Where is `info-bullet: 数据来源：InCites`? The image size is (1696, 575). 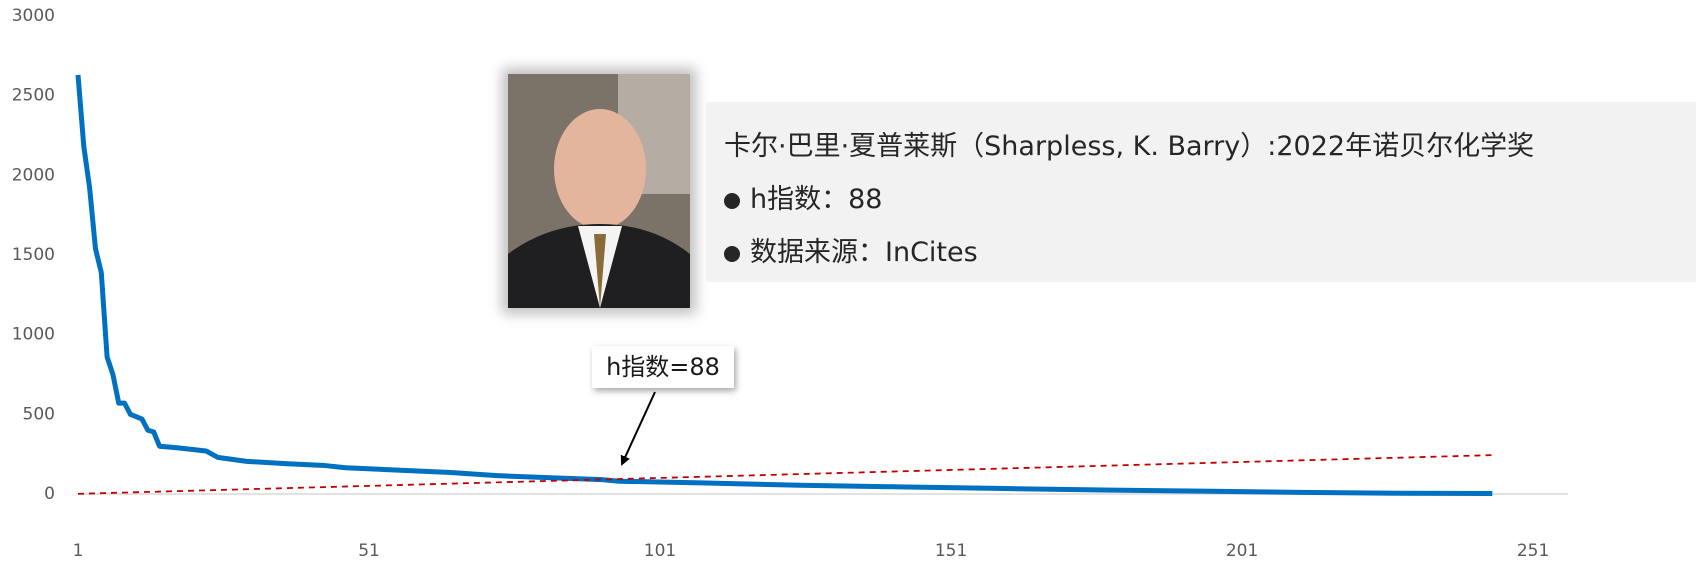 info-bullet: 数据来源：InCites is located at coordinates (851, 249).